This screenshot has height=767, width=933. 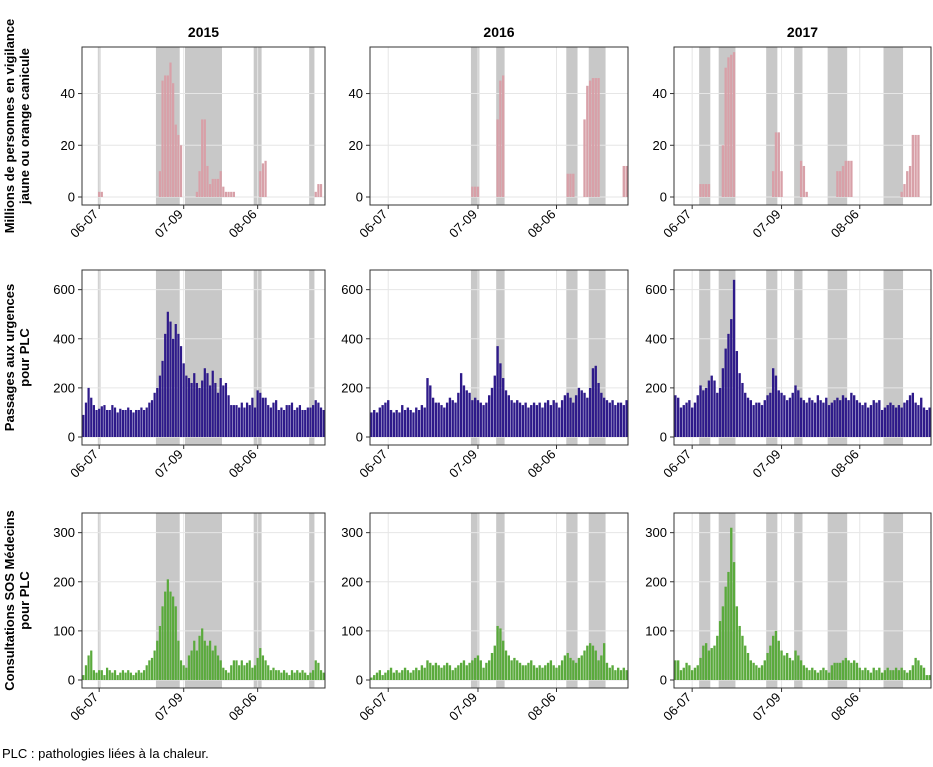 I want to click on y-tick-label: 300, so click(x=656, y=532).